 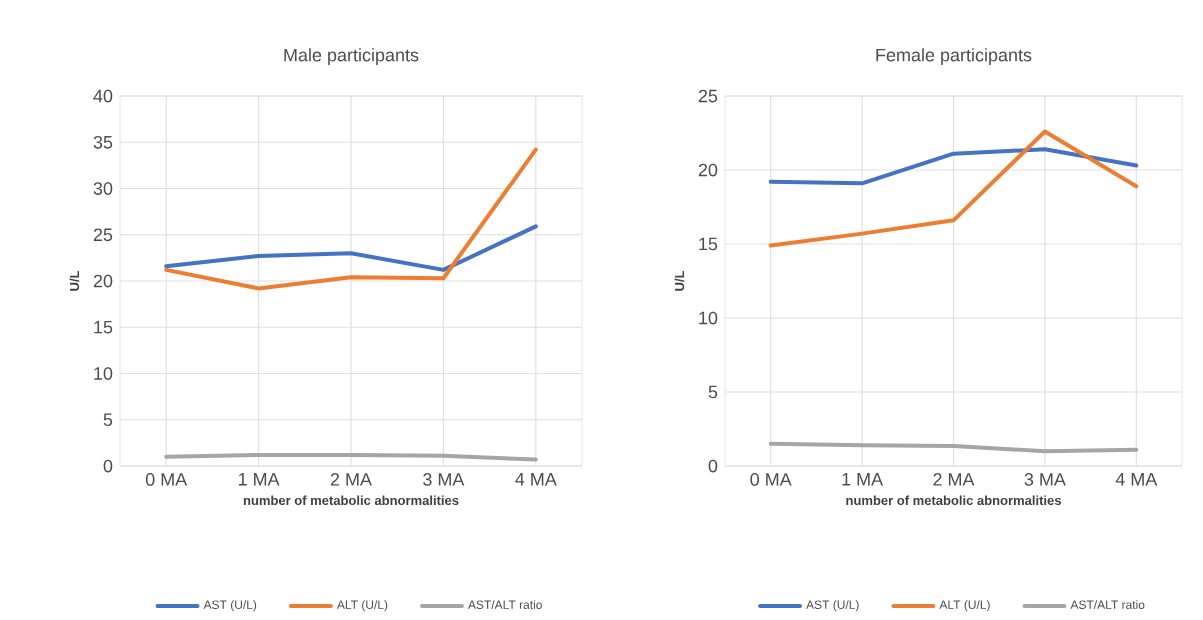 I want to click on y-tick-label: 30, so click(x=103, y=188).